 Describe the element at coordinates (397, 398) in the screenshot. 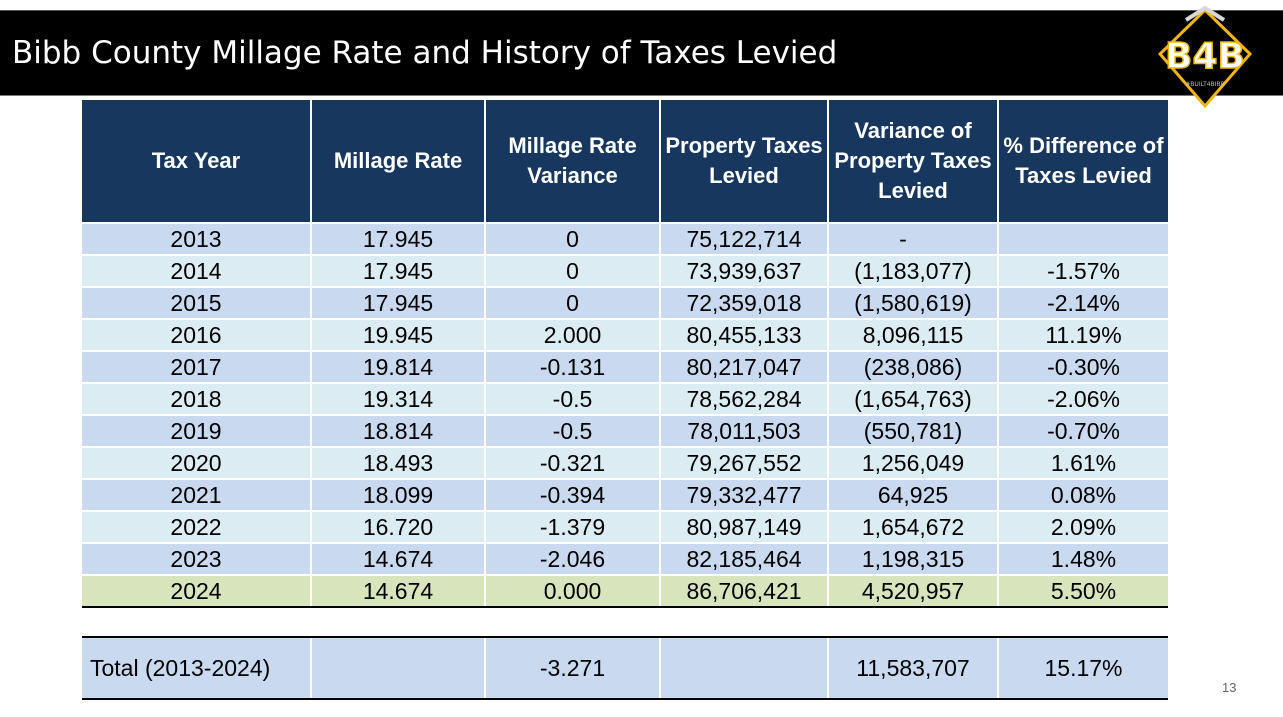

I see `cell-rate: 19.314` at that location.